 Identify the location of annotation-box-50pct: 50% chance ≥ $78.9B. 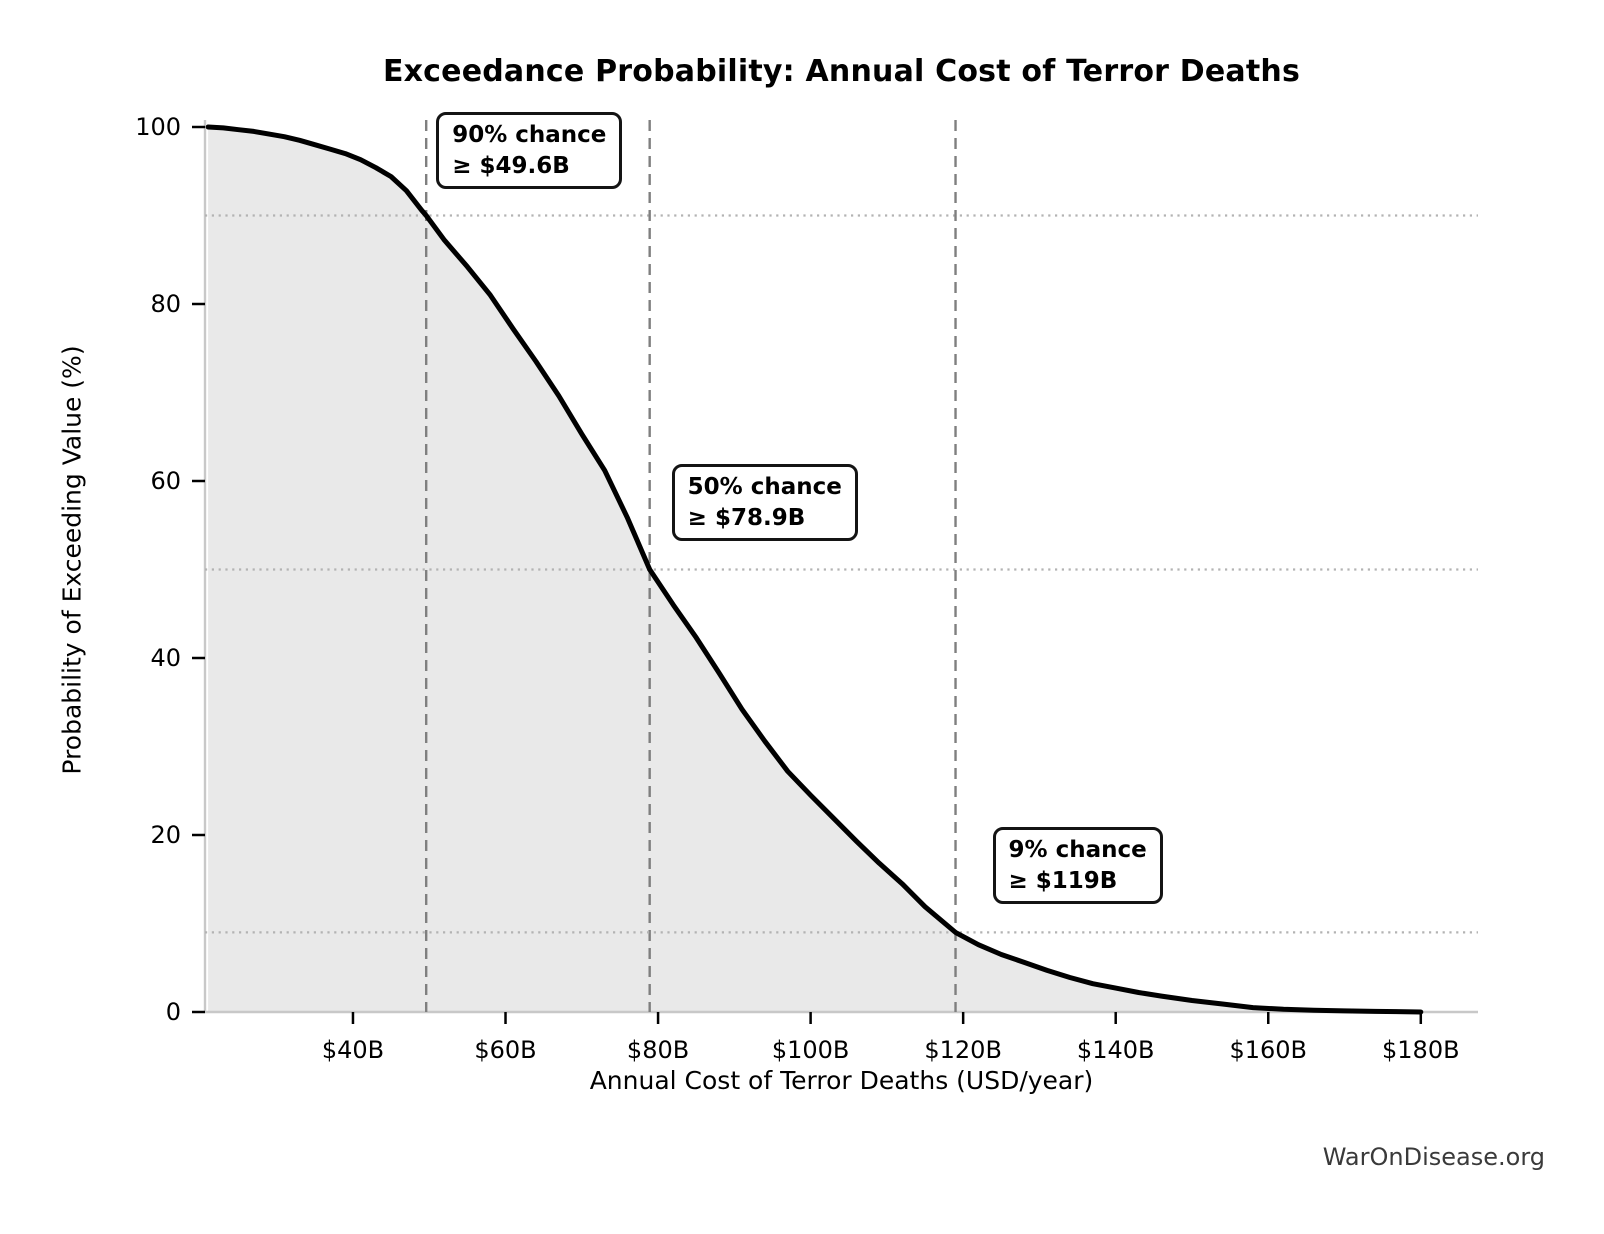
(764, 503).